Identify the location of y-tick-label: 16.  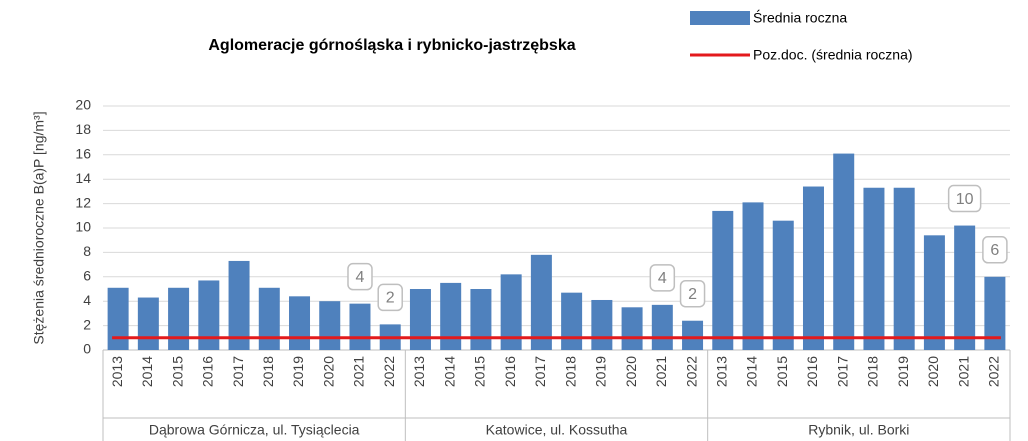
(83, 154).